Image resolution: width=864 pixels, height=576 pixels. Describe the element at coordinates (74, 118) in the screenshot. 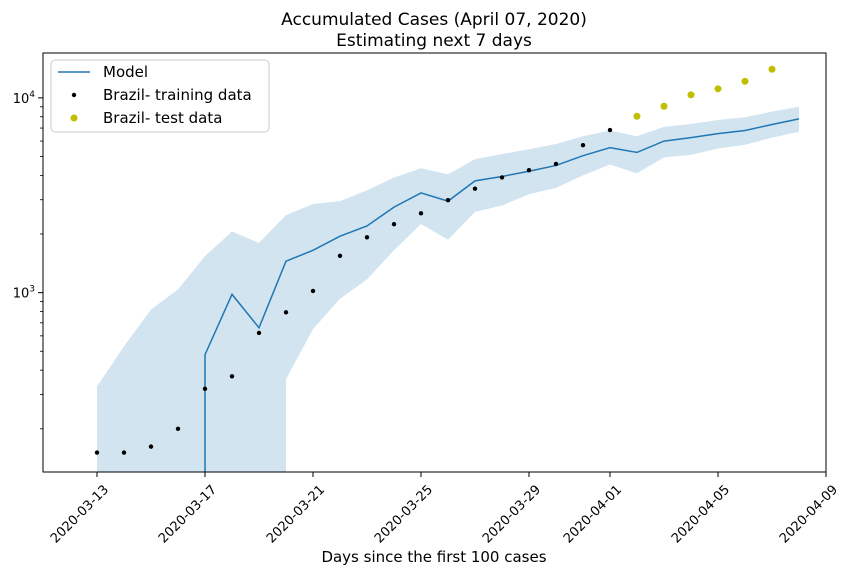

I see `legend-test-swatch` at that location.